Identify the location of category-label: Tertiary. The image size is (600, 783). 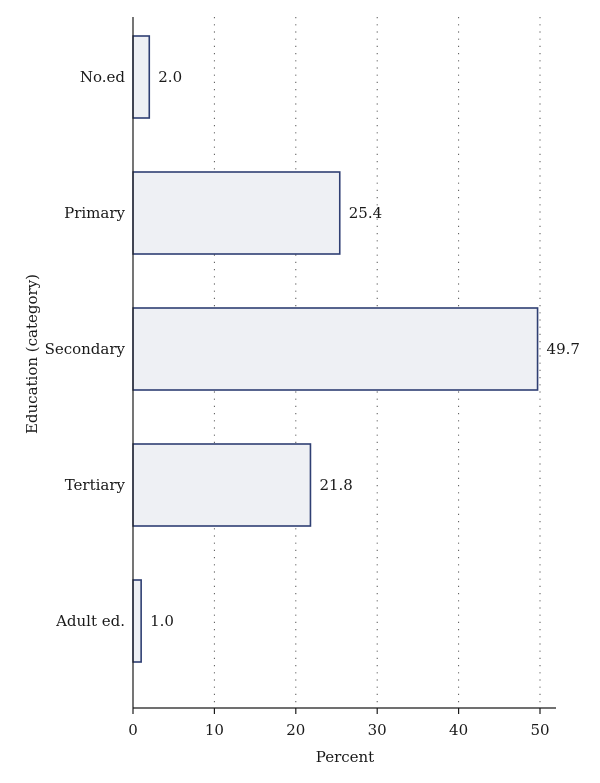
(95, 485).